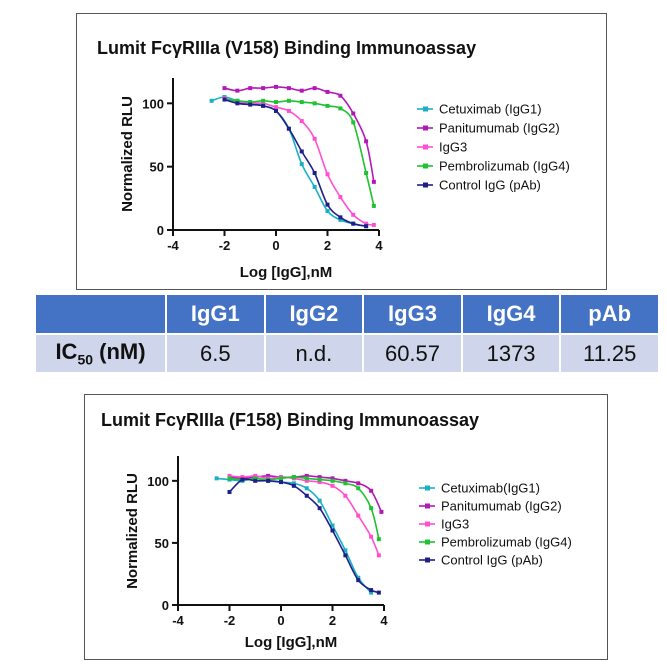 This screenshot has height=669, width=667. I want to click on ic50-value-pab: 11.25, so click(608, 352).